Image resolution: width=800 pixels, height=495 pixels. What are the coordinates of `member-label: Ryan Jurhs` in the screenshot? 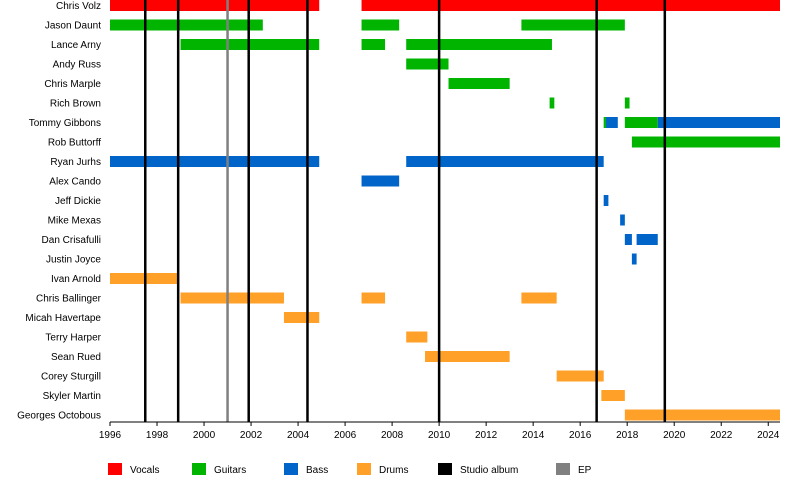 It's located at (75, 162).